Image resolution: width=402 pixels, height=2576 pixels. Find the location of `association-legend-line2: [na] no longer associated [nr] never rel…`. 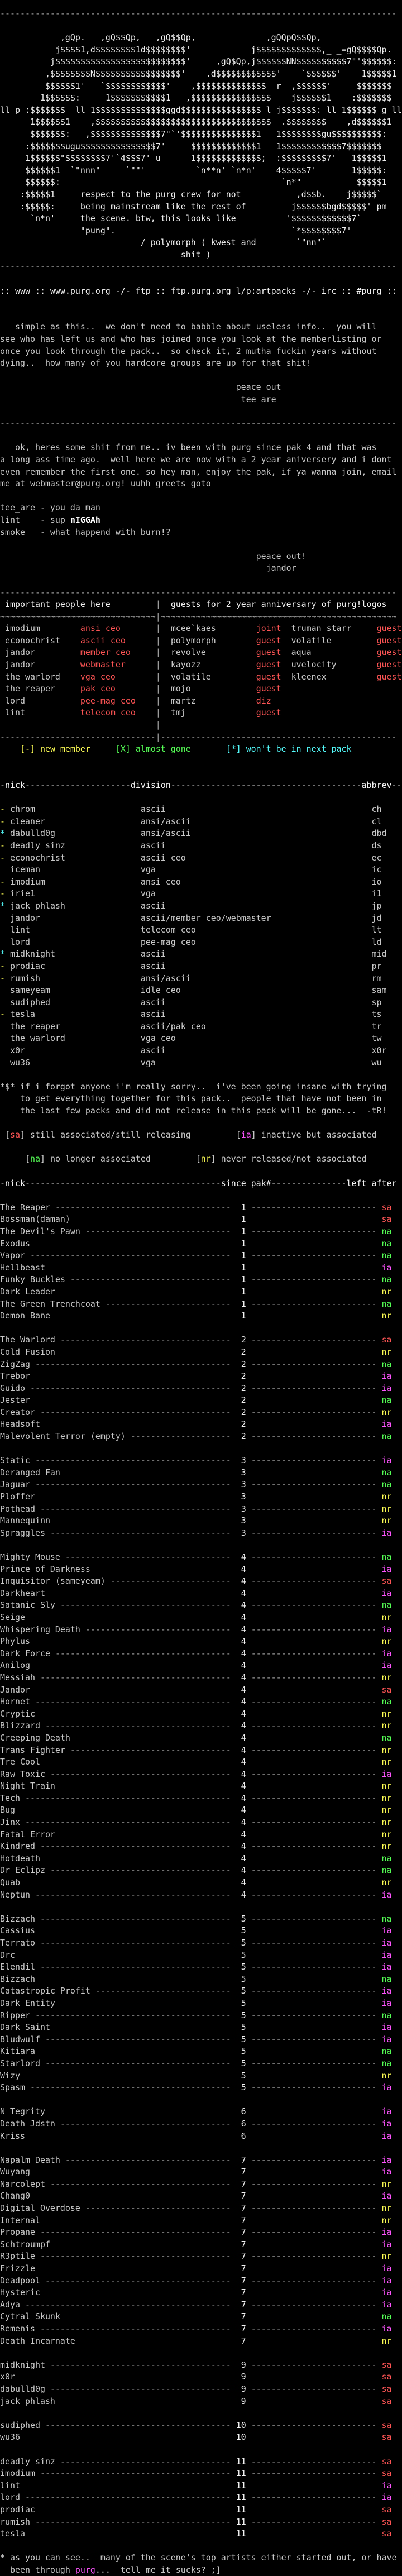

association-legend-line2: [na] no longer associated [nr] never rel… is located at coordinates (196, 1159).